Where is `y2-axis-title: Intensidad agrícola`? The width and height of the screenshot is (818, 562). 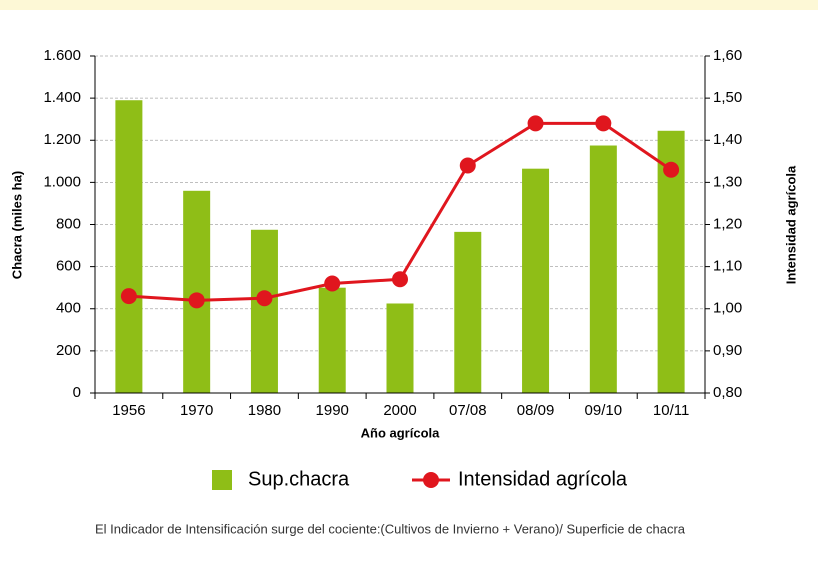 y2-axis-title: Intensidad agrícola is located at coordinates (790, 224).